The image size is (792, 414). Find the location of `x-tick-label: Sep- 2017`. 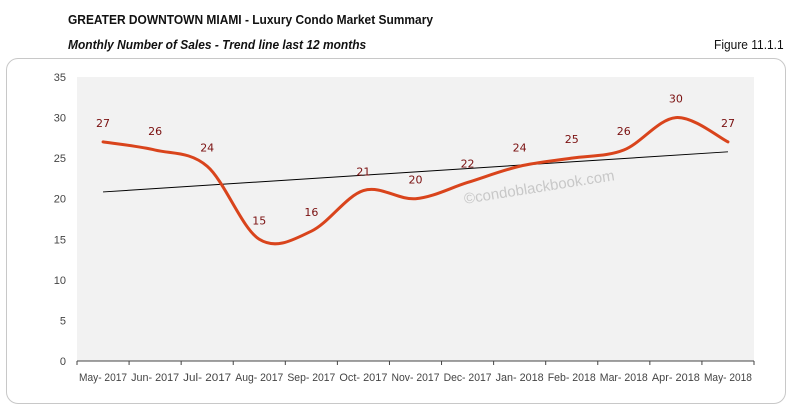

x-tick-label: Sep- 2017 is located at coordinates (311, 378).